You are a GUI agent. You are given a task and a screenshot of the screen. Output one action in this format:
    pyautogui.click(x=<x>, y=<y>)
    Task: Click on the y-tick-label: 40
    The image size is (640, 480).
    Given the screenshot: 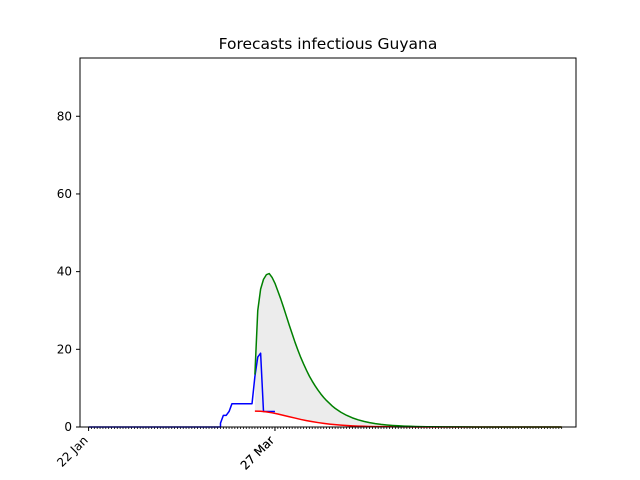 What is the action you would take?
    pyautogui.click(x=64, y=272)
    